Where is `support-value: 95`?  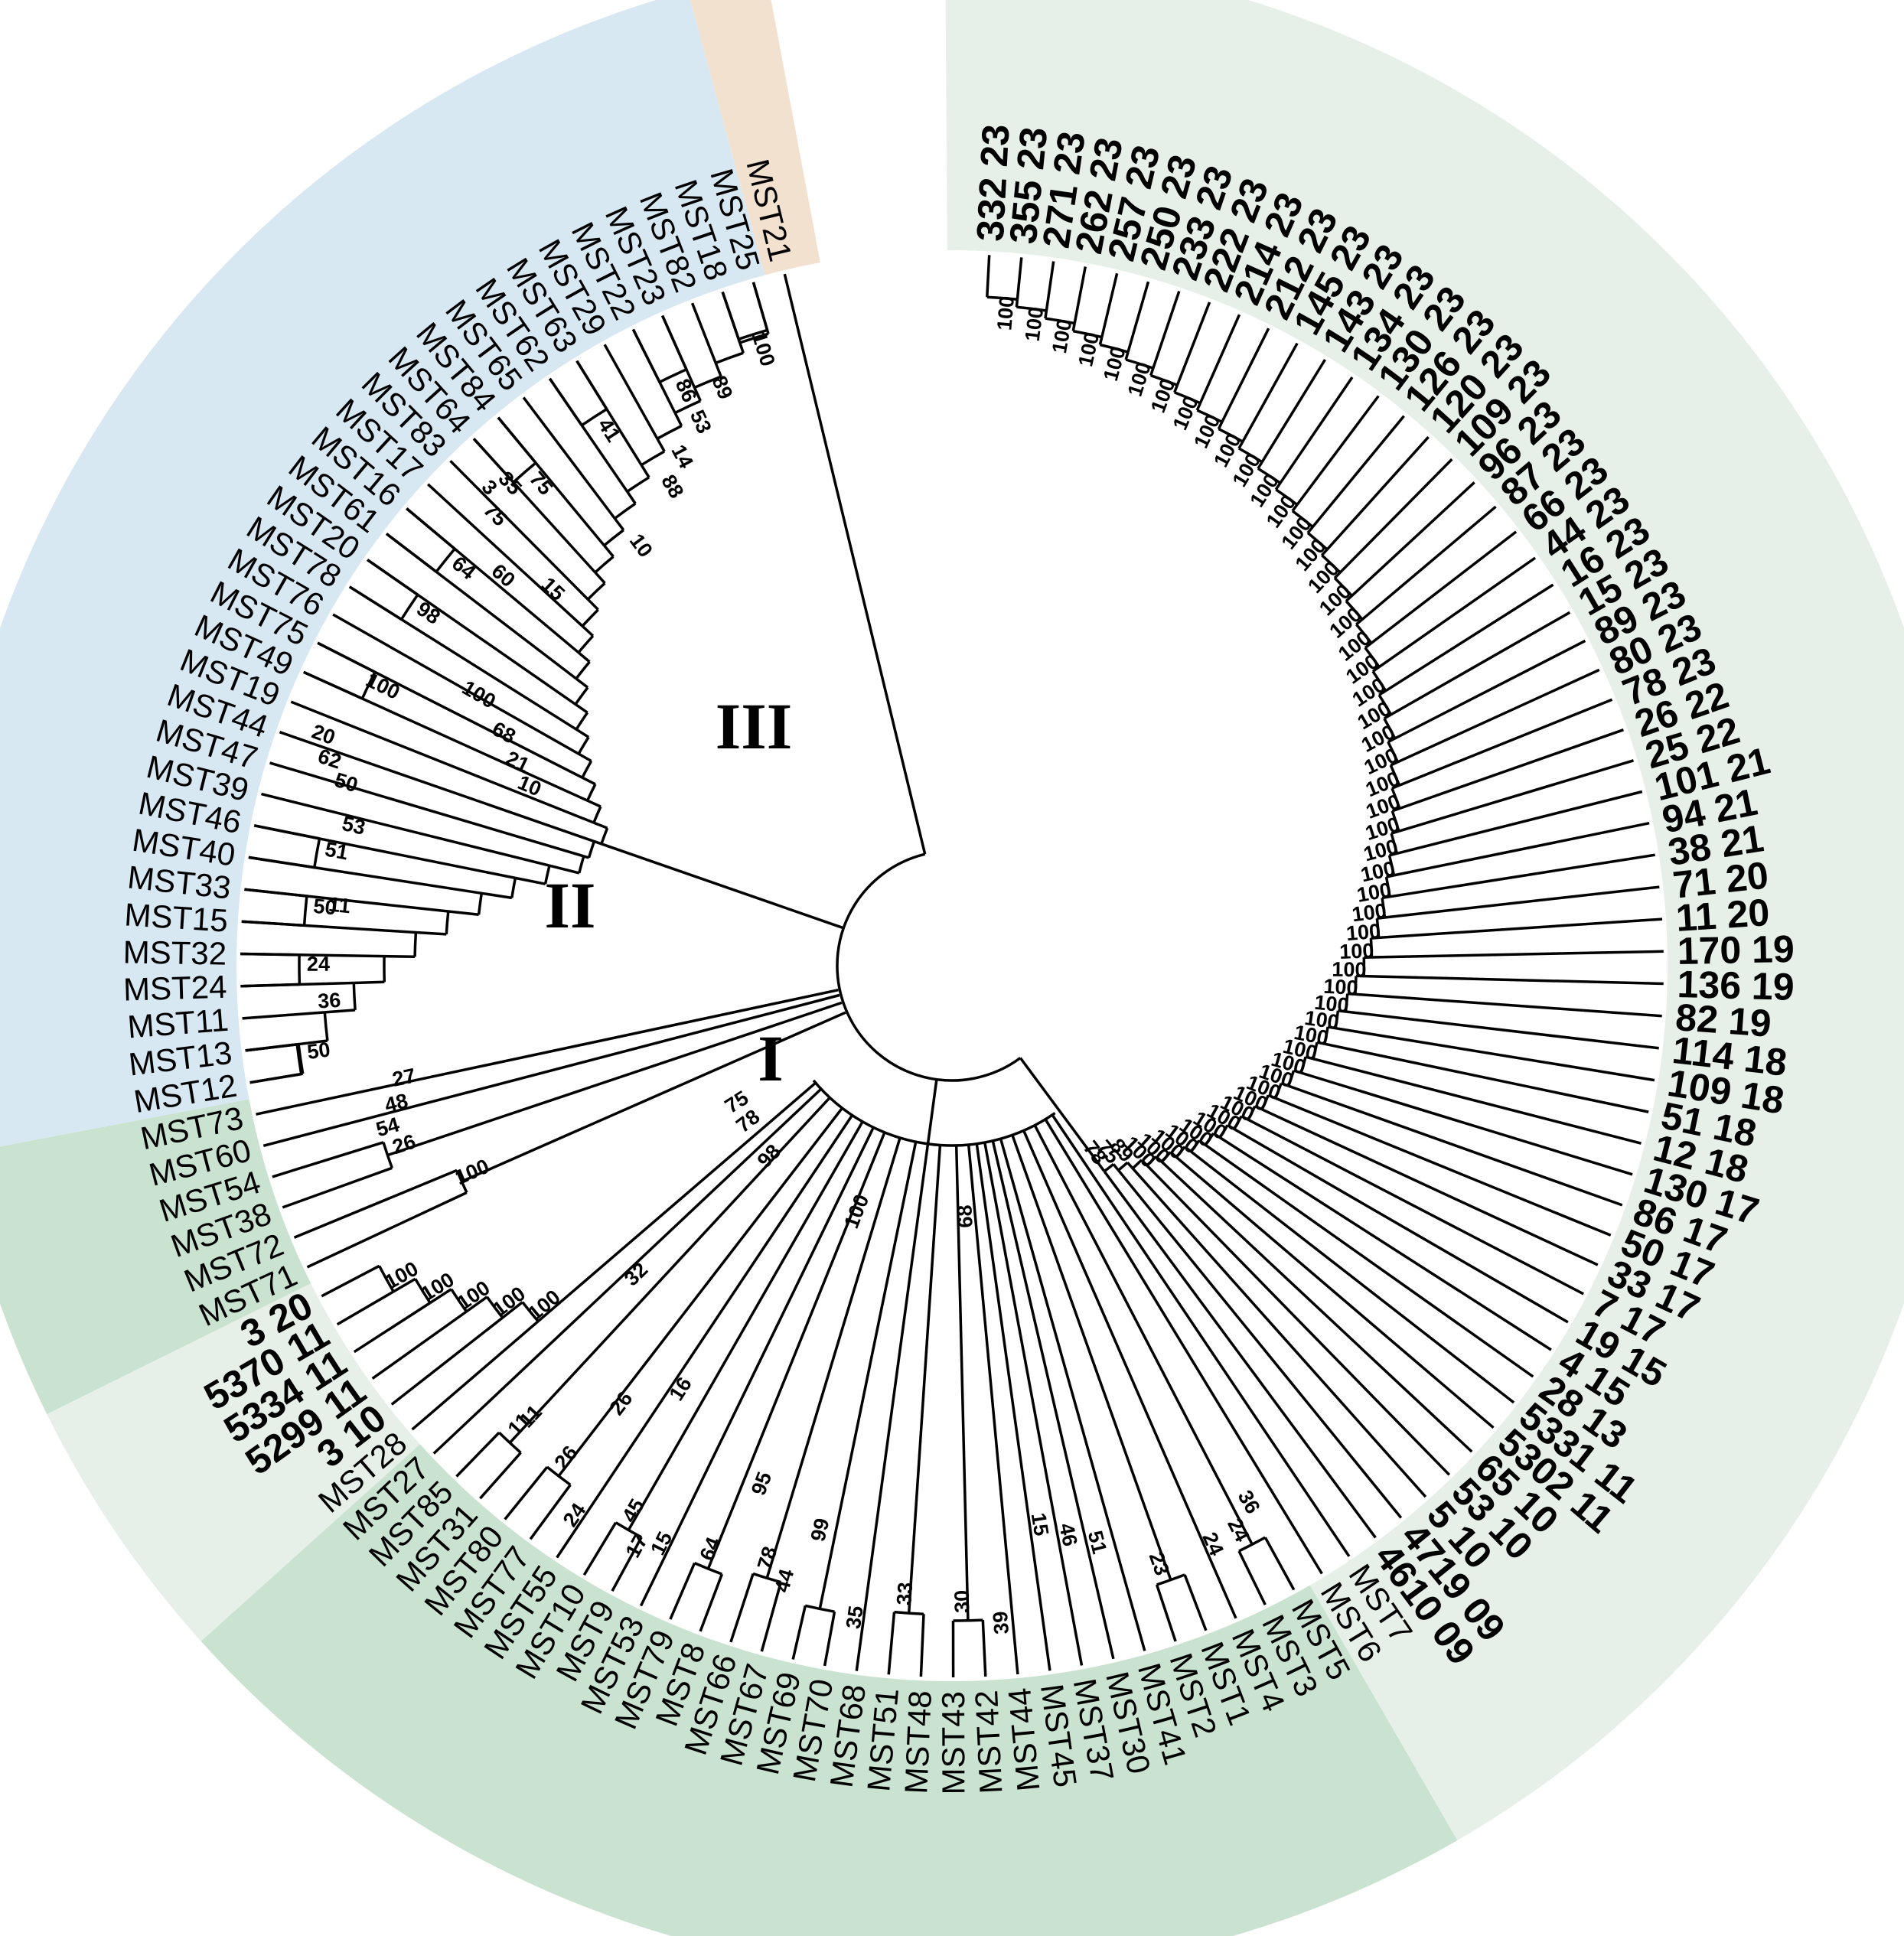 support-value: 95 is located at coordinates (762, 1483).